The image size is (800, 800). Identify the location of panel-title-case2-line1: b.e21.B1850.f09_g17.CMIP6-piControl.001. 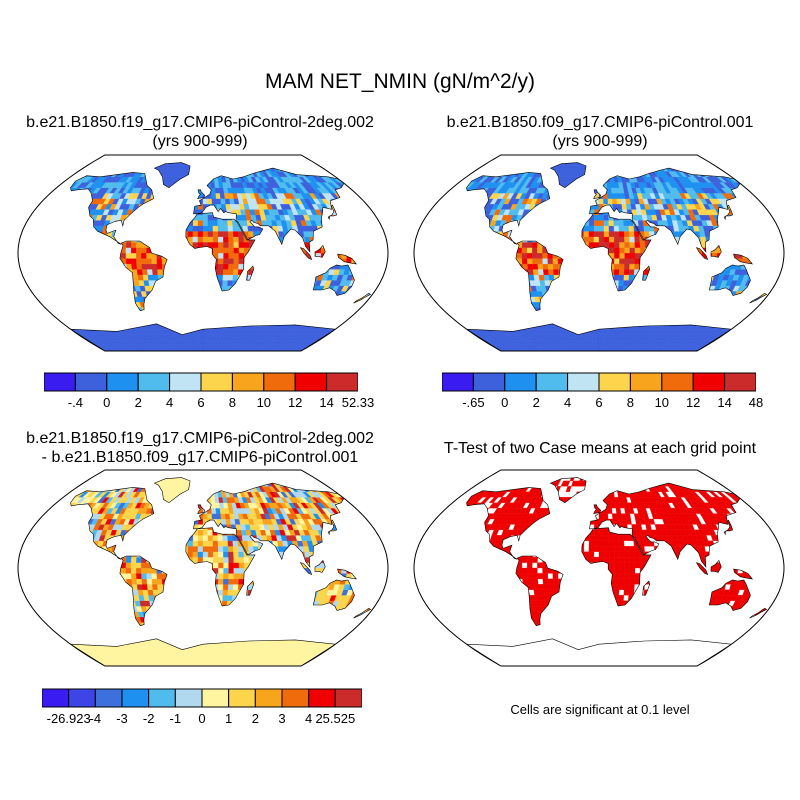
(600, 122).